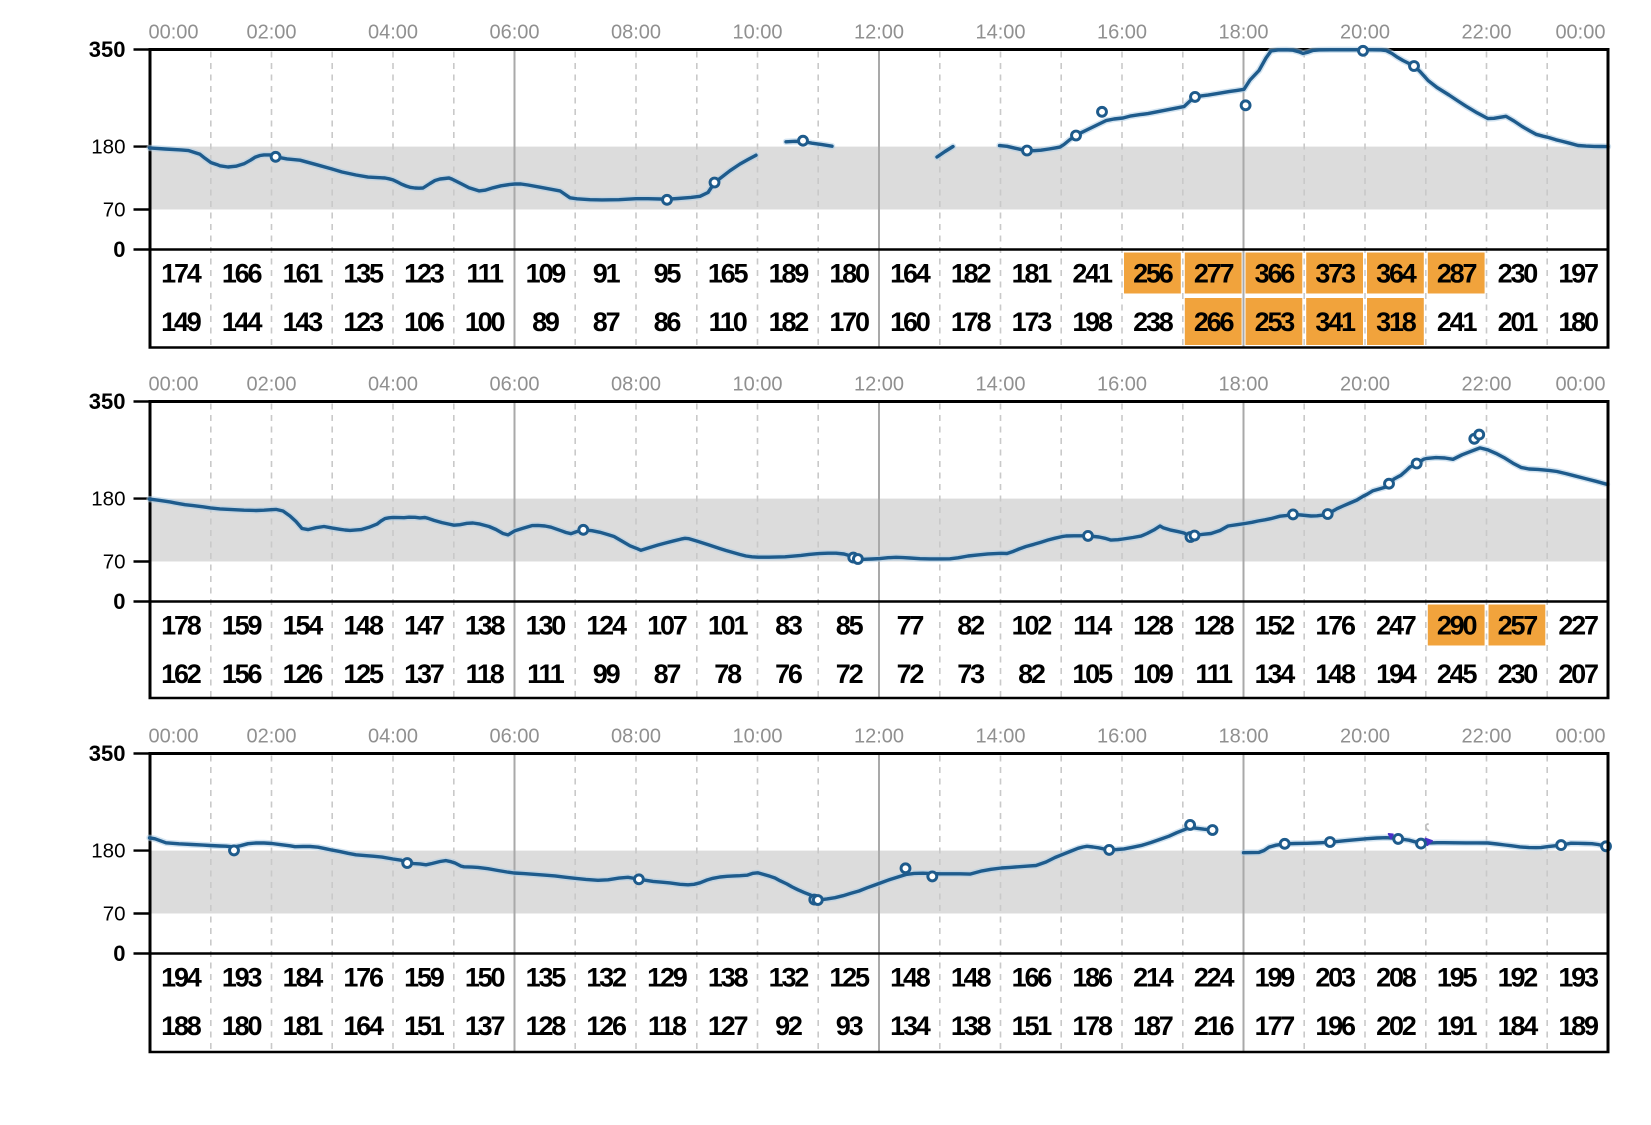  I want to click on svg-text: 165, so click(728, 274).